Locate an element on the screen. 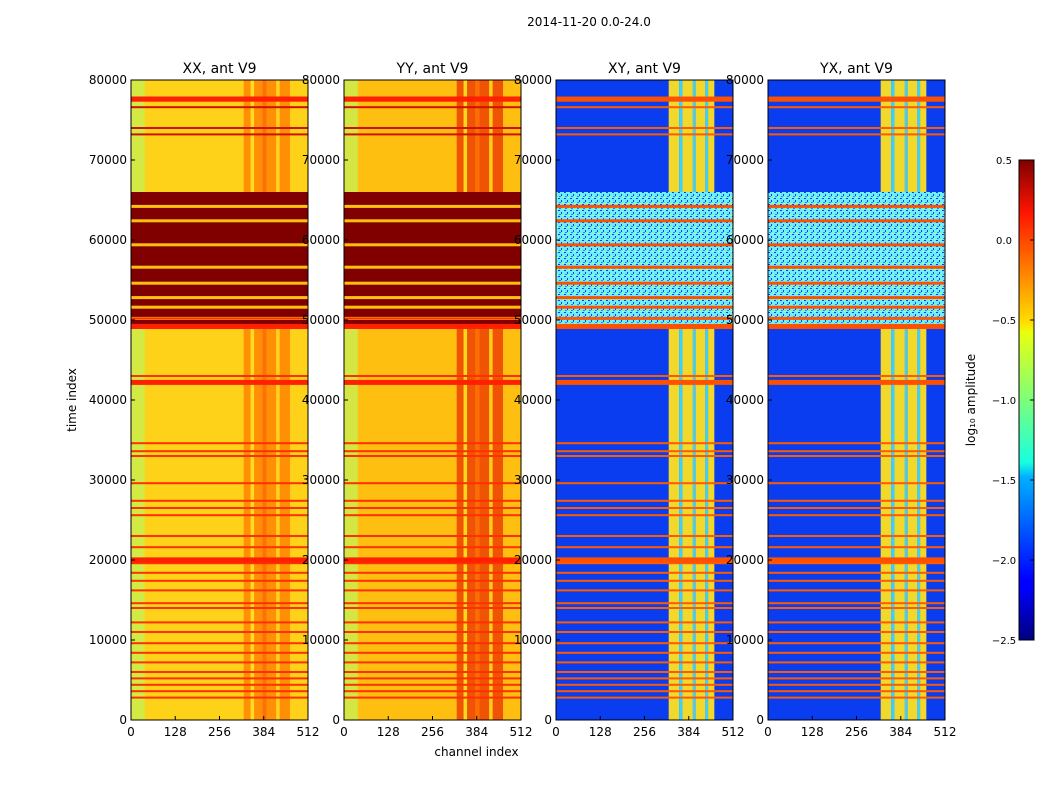 Image resolution: width=1050 pixels, height=800 pixels. colorbar-tick-label: 0.0 is located at coordinates (1004, 241).